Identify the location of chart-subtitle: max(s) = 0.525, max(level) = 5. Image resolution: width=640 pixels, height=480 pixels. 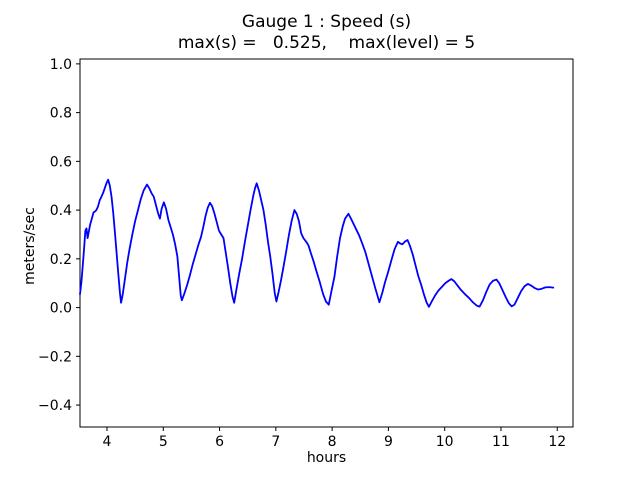
(326, 43).